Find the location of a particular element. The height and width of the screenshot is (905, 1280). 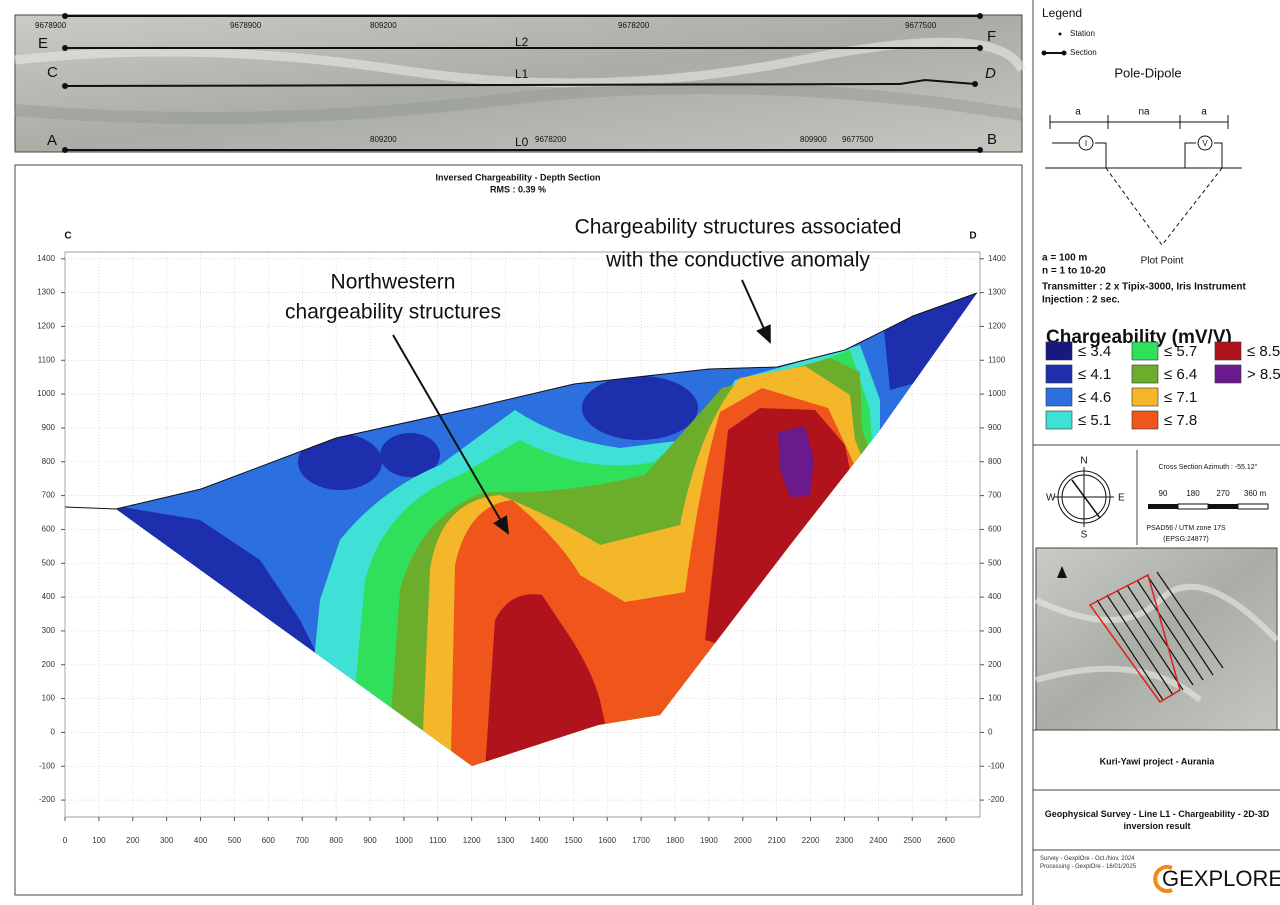

x-tick-label: 2500 is located at coordinates (912, 840).